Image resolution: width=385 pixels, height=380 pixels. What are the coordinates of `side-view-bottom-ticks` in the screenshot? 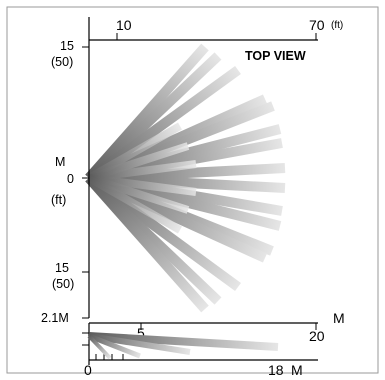 It's located at (109, 357).